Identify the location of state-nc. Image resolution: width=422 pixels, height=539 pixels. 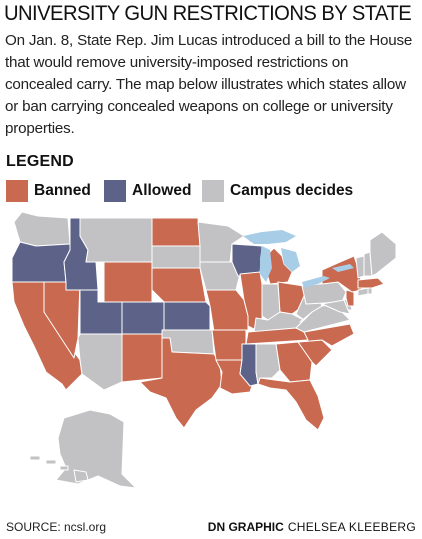
(326, 335).